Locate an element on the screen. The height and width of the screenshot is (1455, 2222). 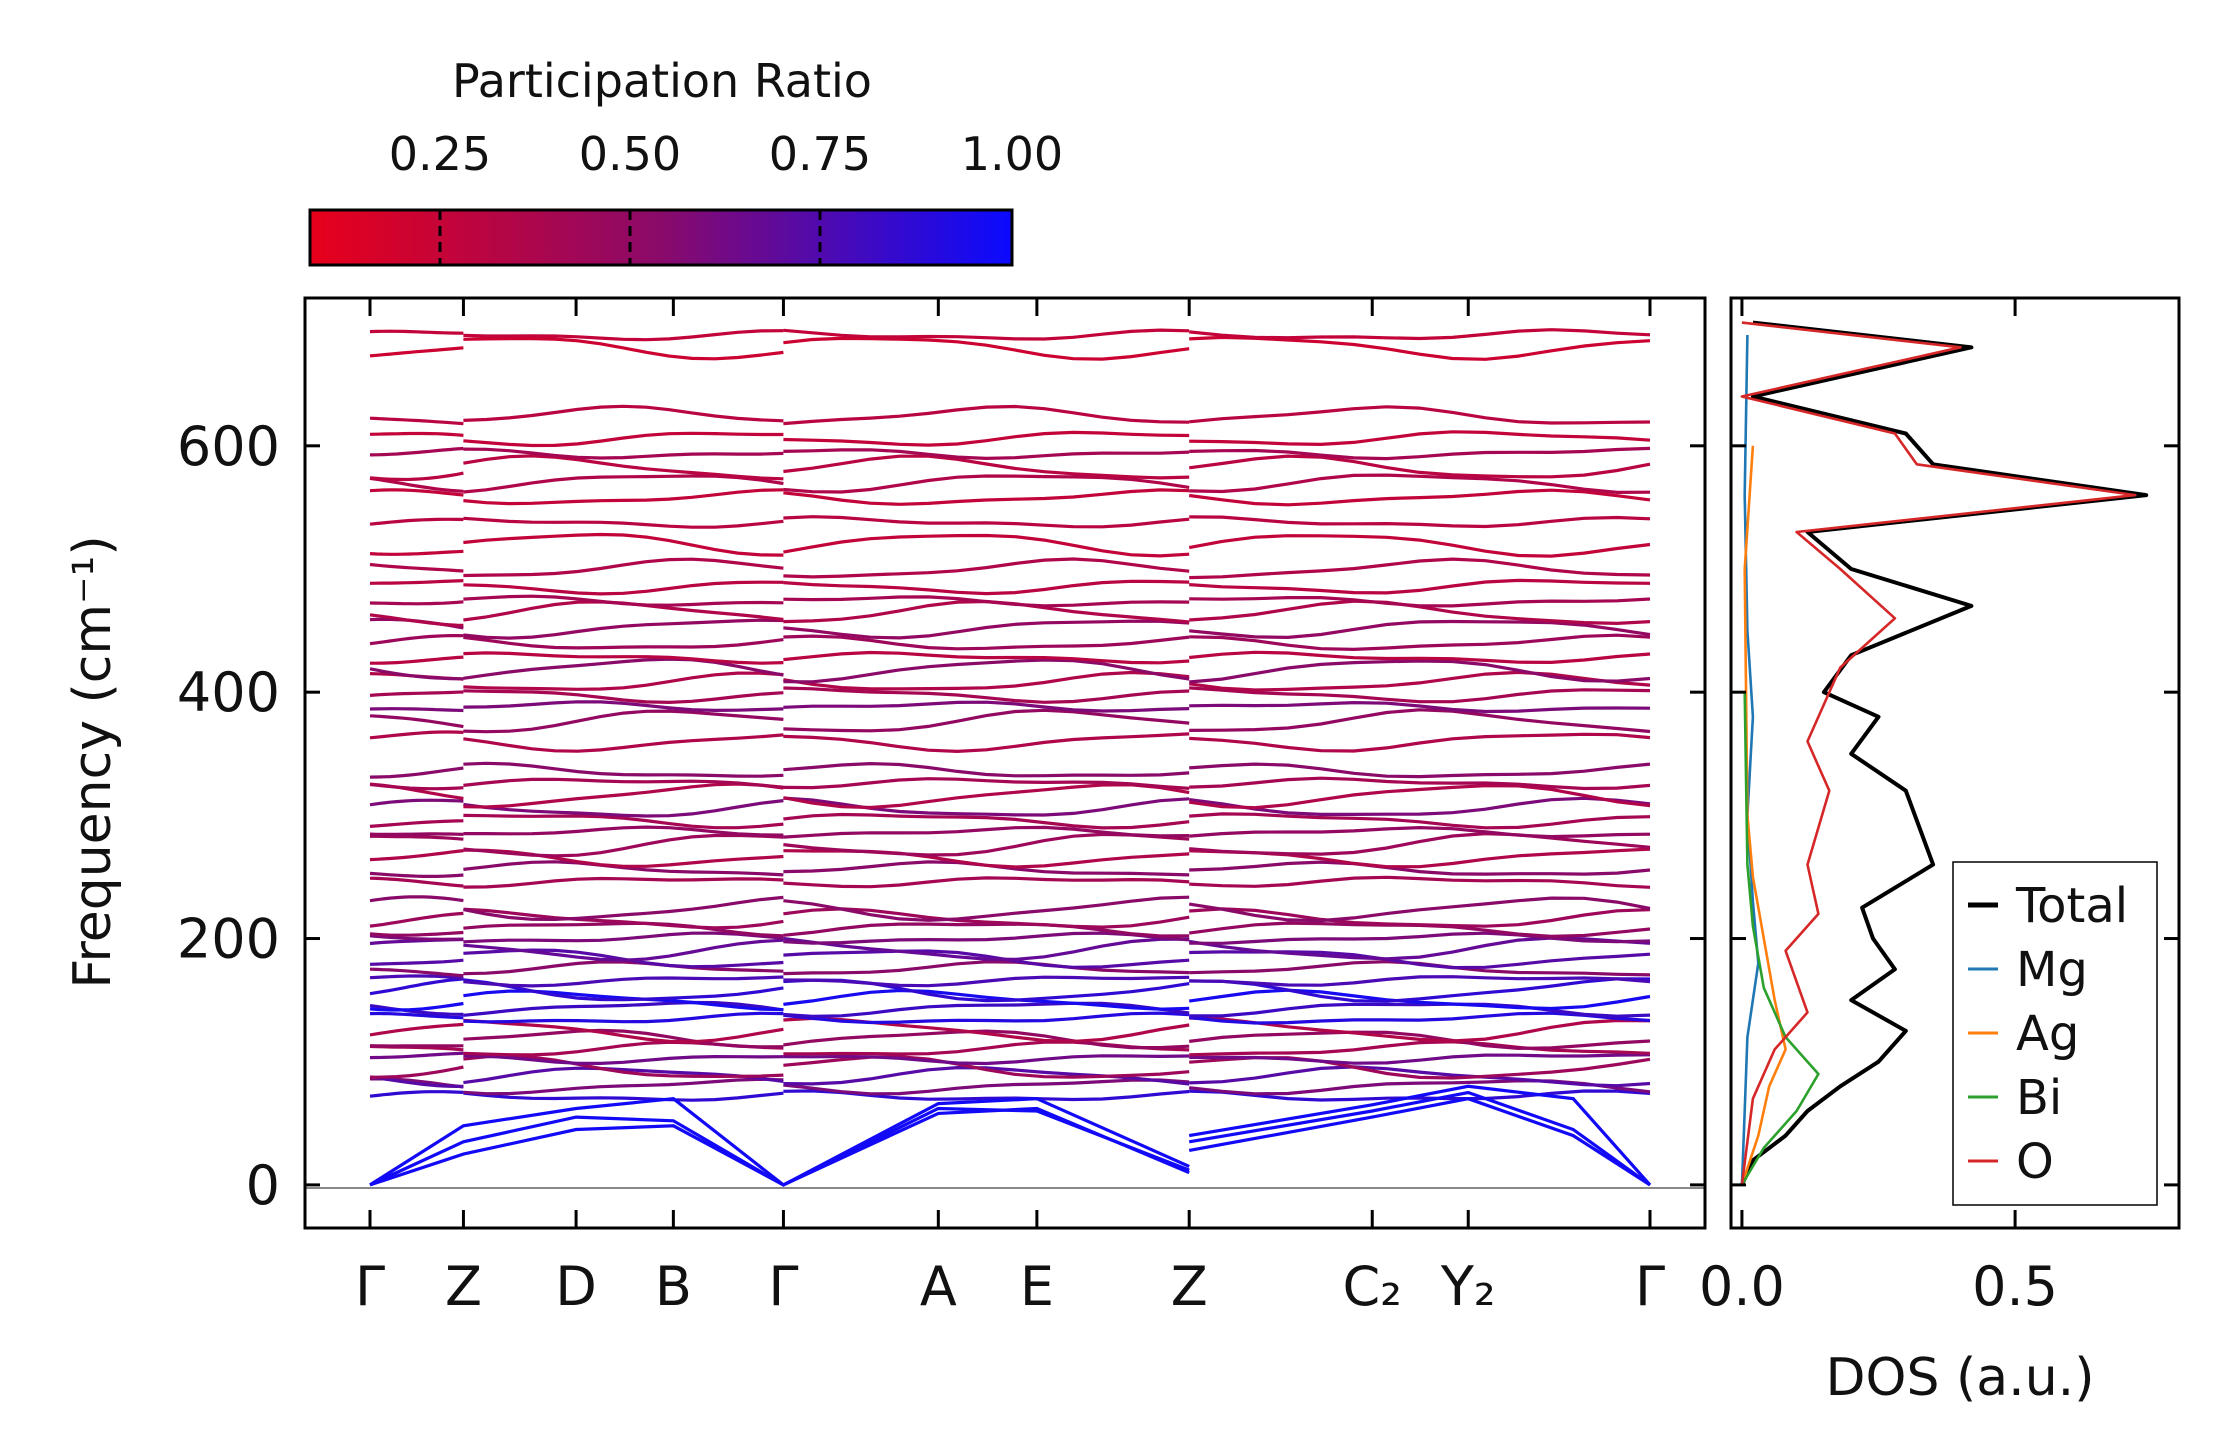
dos-lines is located at coordinates (1944, 753).